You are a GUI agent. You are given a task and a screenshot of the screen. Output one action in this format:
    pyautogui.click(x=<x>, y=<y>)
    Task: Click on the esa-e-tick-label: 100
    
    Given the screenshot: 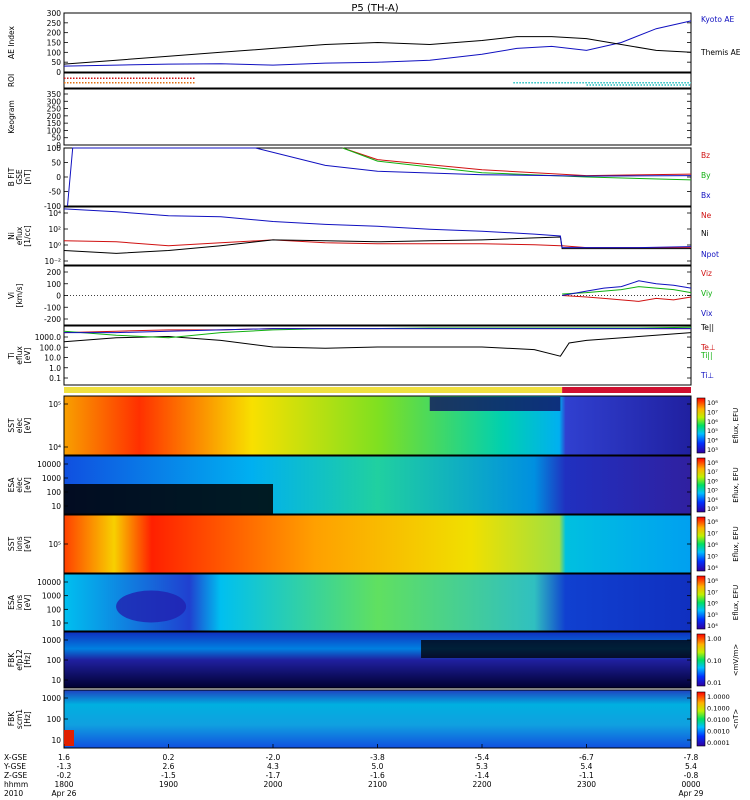 What is the action you would take?
    pyautogui.click(x=54, y=492)
    